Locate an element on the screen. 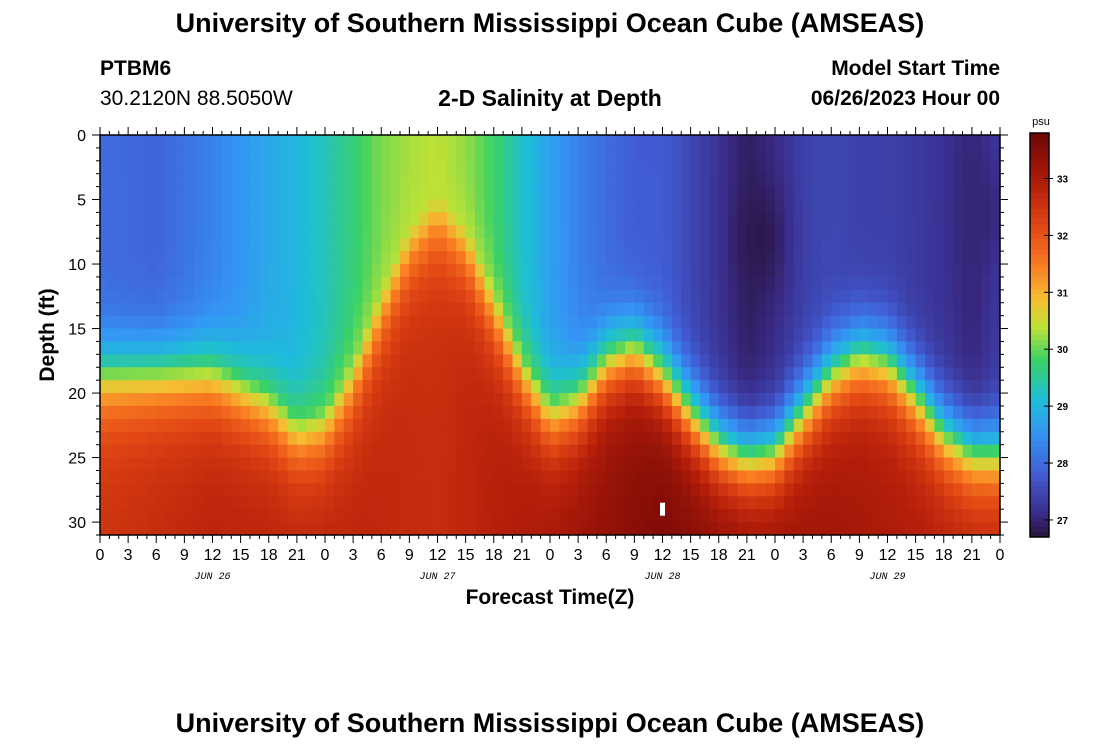 The image size is (1100, 750). x-tick-label: 6 is located at coordinates (156, 555).